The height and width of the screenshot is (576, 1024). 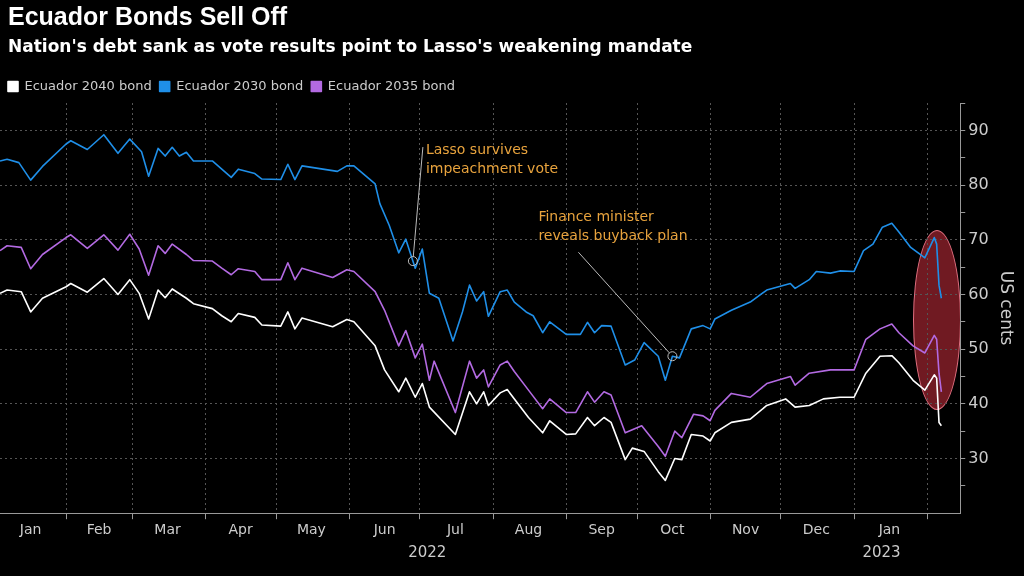 What do you see at coordinates (978, 238) in the screenshot?
I see `y-tick-label: 70` at bounding box center [978, 238].